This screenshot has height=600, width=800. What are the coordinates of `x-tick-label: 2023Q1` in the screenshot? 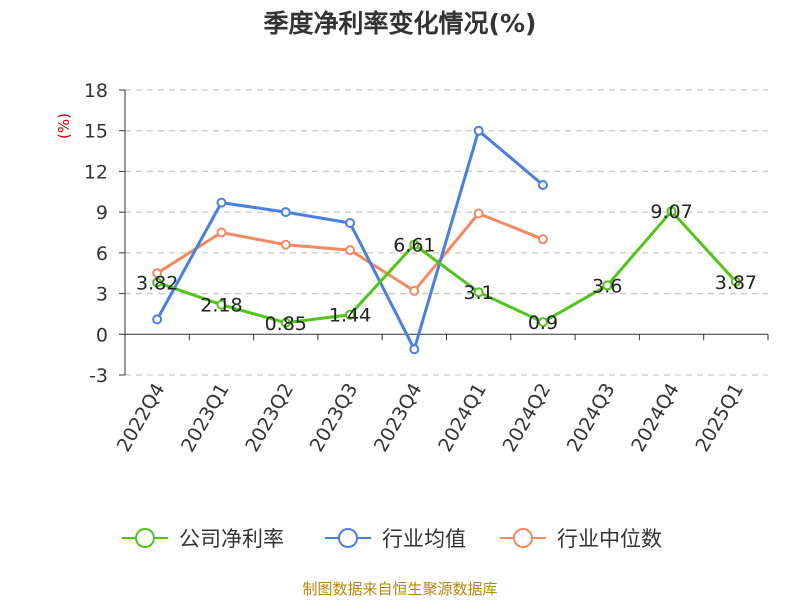 It's located at (205, 418).